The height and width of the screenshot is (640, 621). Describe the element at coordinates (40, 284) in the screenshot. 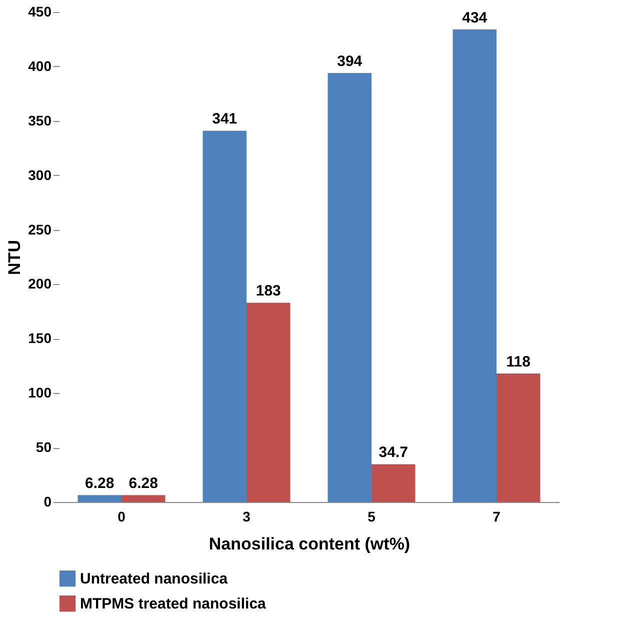

I see `y-tick-label: 200` at that location.